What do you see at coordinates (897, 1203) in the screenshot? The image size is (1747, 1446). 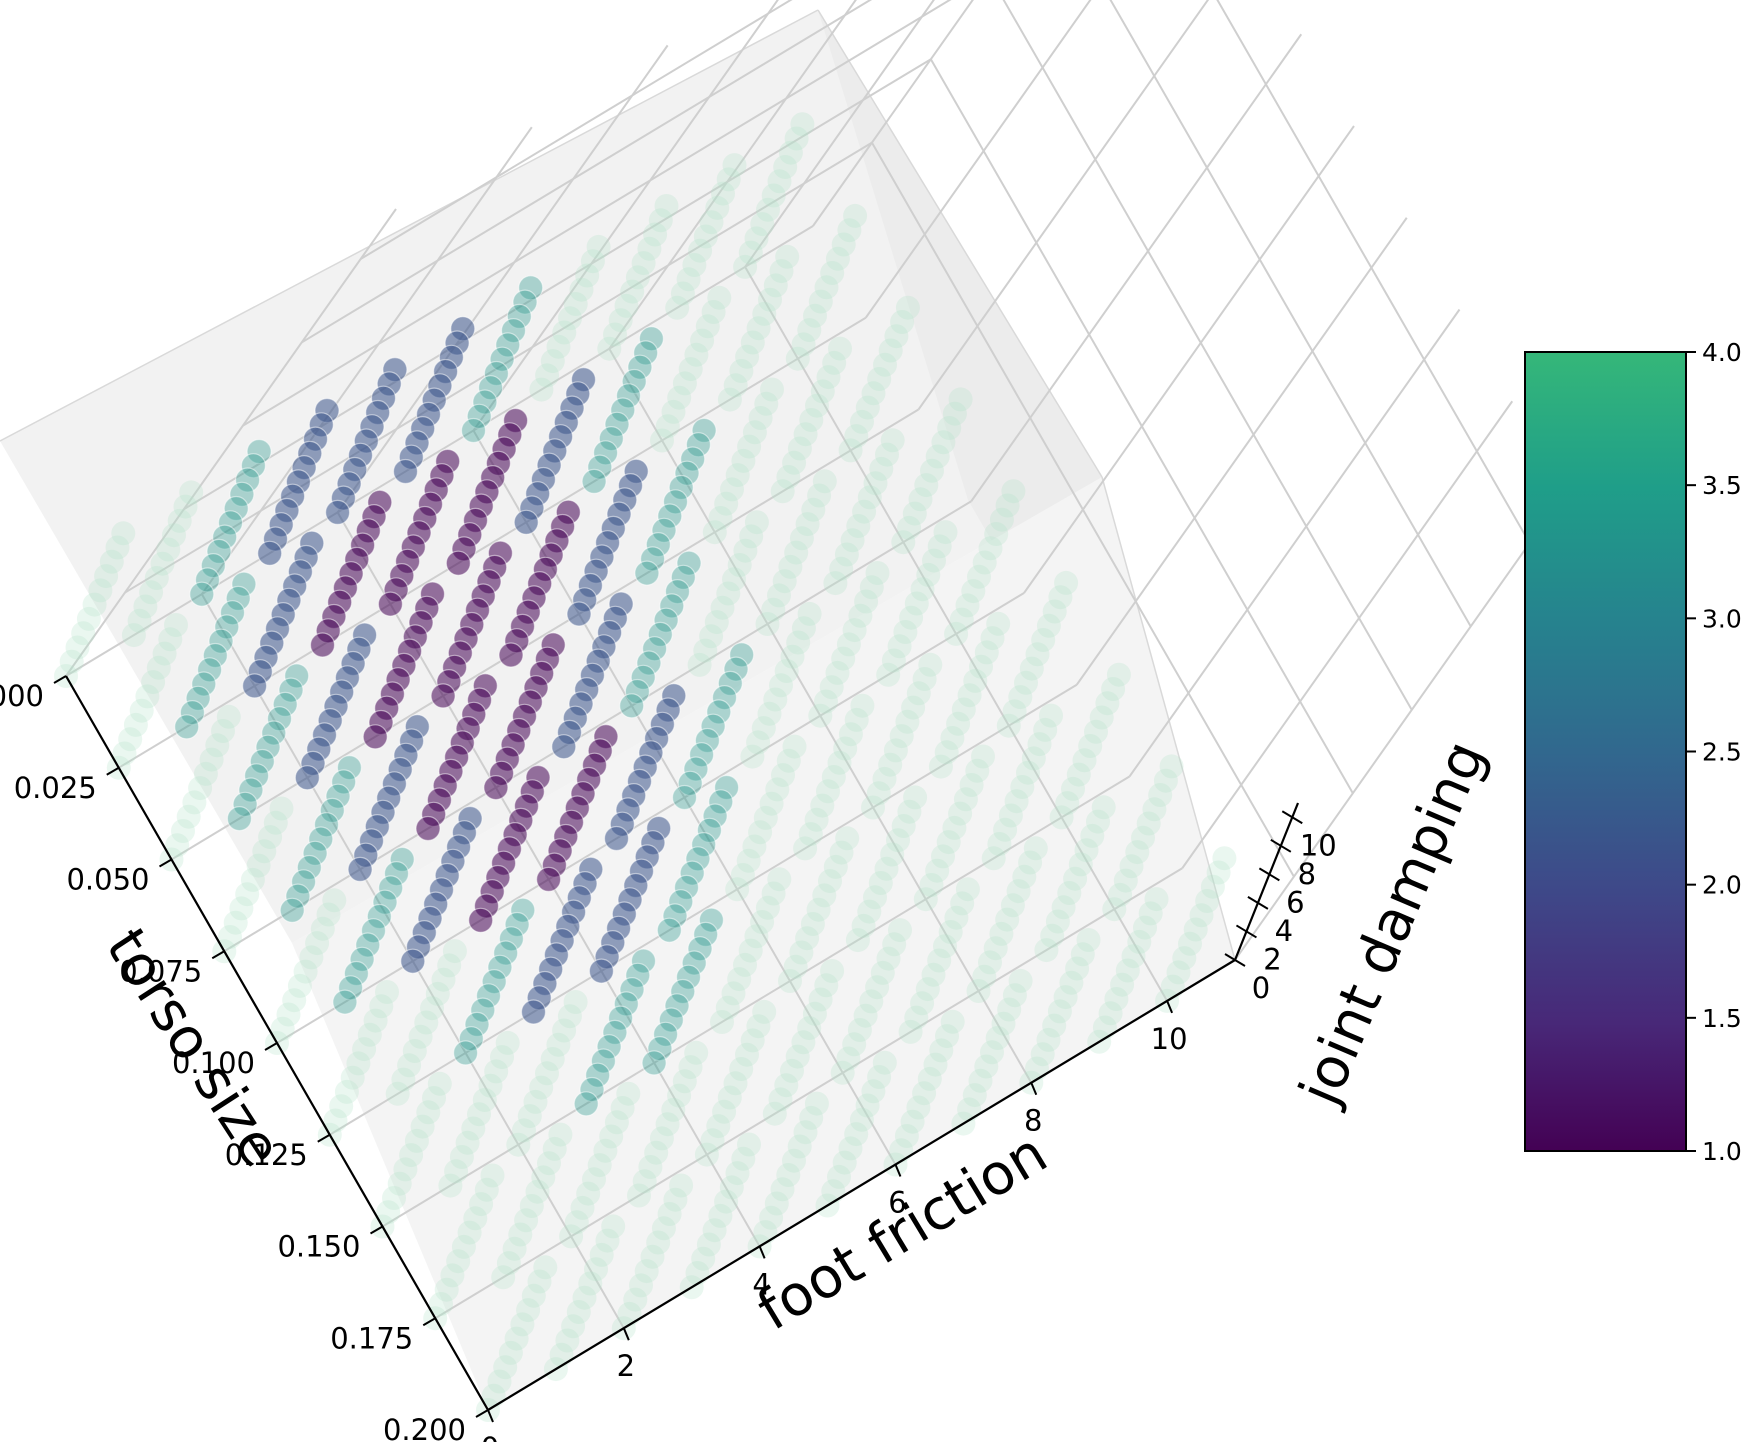 I see `y-tick-label: 6` at bounding box center [897, 1203].